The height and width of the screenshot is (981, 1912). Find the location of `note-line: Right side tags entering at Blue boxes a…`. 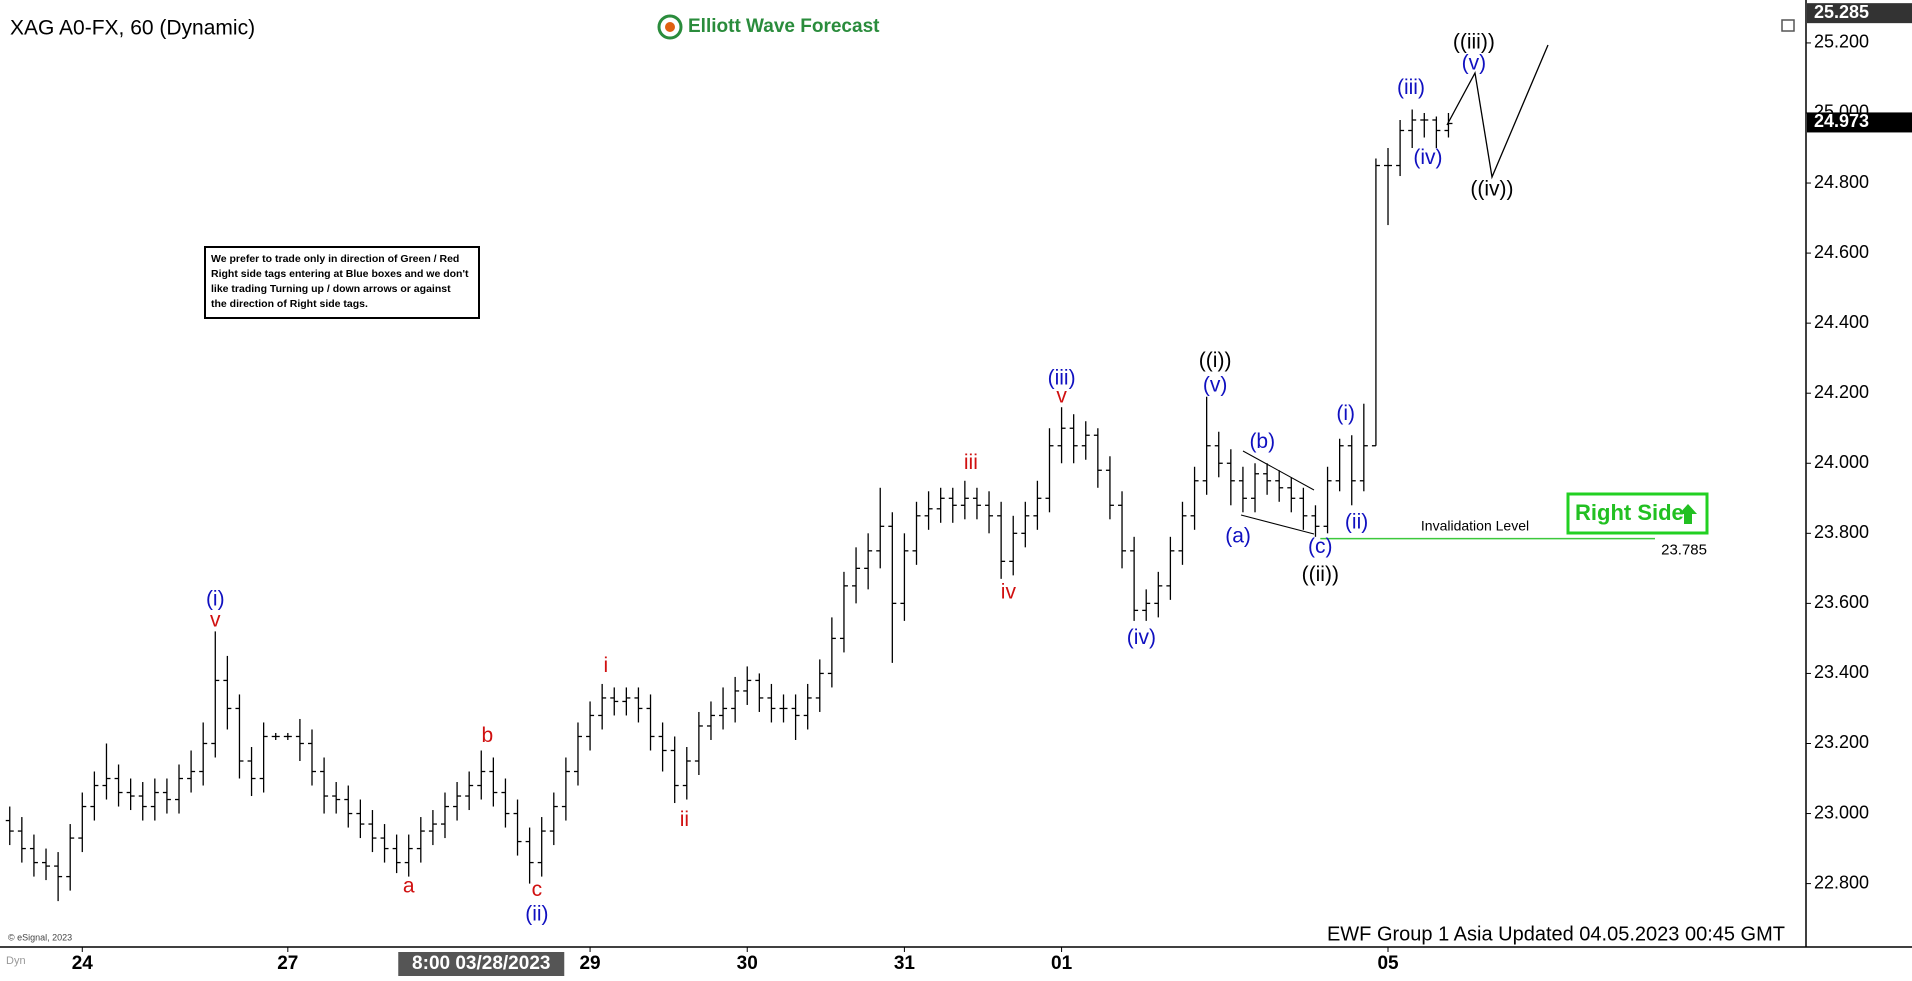

note-line: Right side tags entering at Blue boxes a… is located at coordinates (340, 274).